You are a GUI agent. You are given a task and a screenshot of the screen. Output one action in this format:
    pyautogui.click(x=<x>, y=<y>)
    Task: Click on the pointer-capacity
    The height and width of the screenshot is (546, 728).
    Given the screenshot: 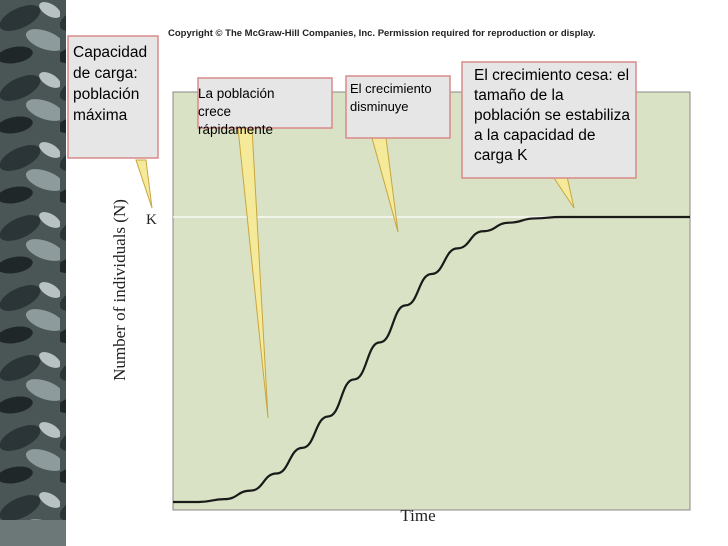 What is the action you would take?
    pyautogui.click(x=144, y=184)
    